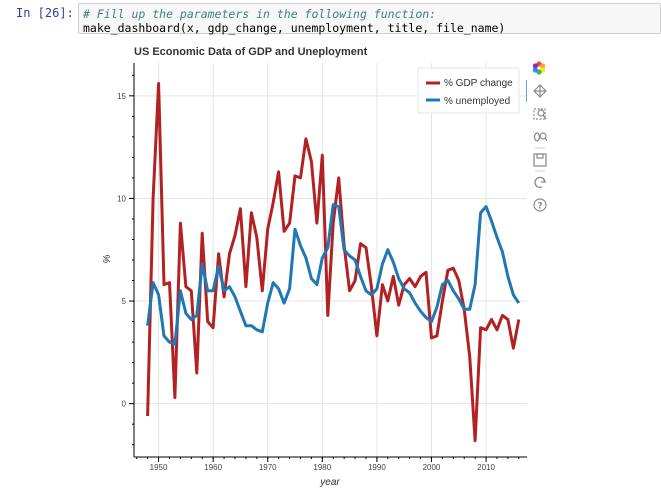 The height and width of the screenshot is (497, 661). Describe the element at coordinates (213, 467) in the screenshot. I see `x-tick-label: 1960` at that location.